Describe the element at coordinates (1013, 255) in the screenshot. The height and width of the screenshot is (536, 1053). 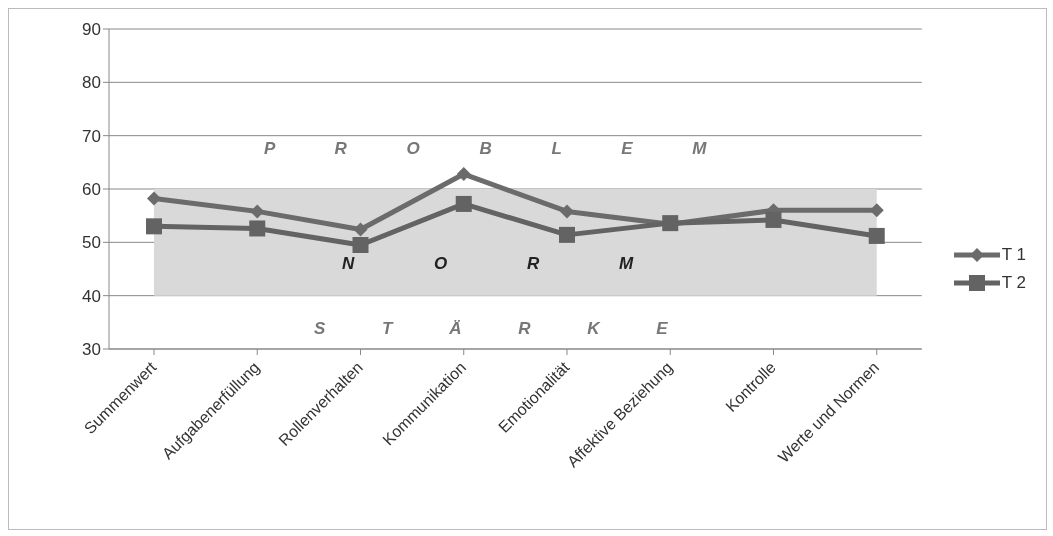
I see `legend-label: T 1` at that location.